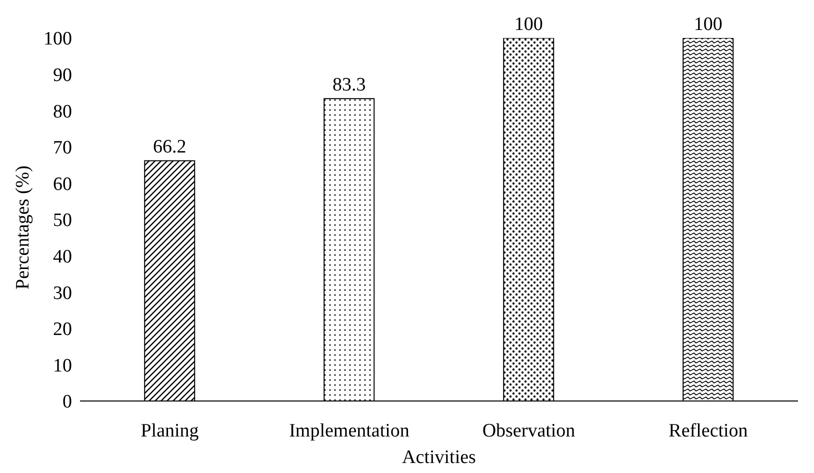 Image resolution: width=814 pixels, height=473 pixels. Describe the element at coordinates (62, 293) in the screenshot. I see `y-tick-label: 30` at that location.